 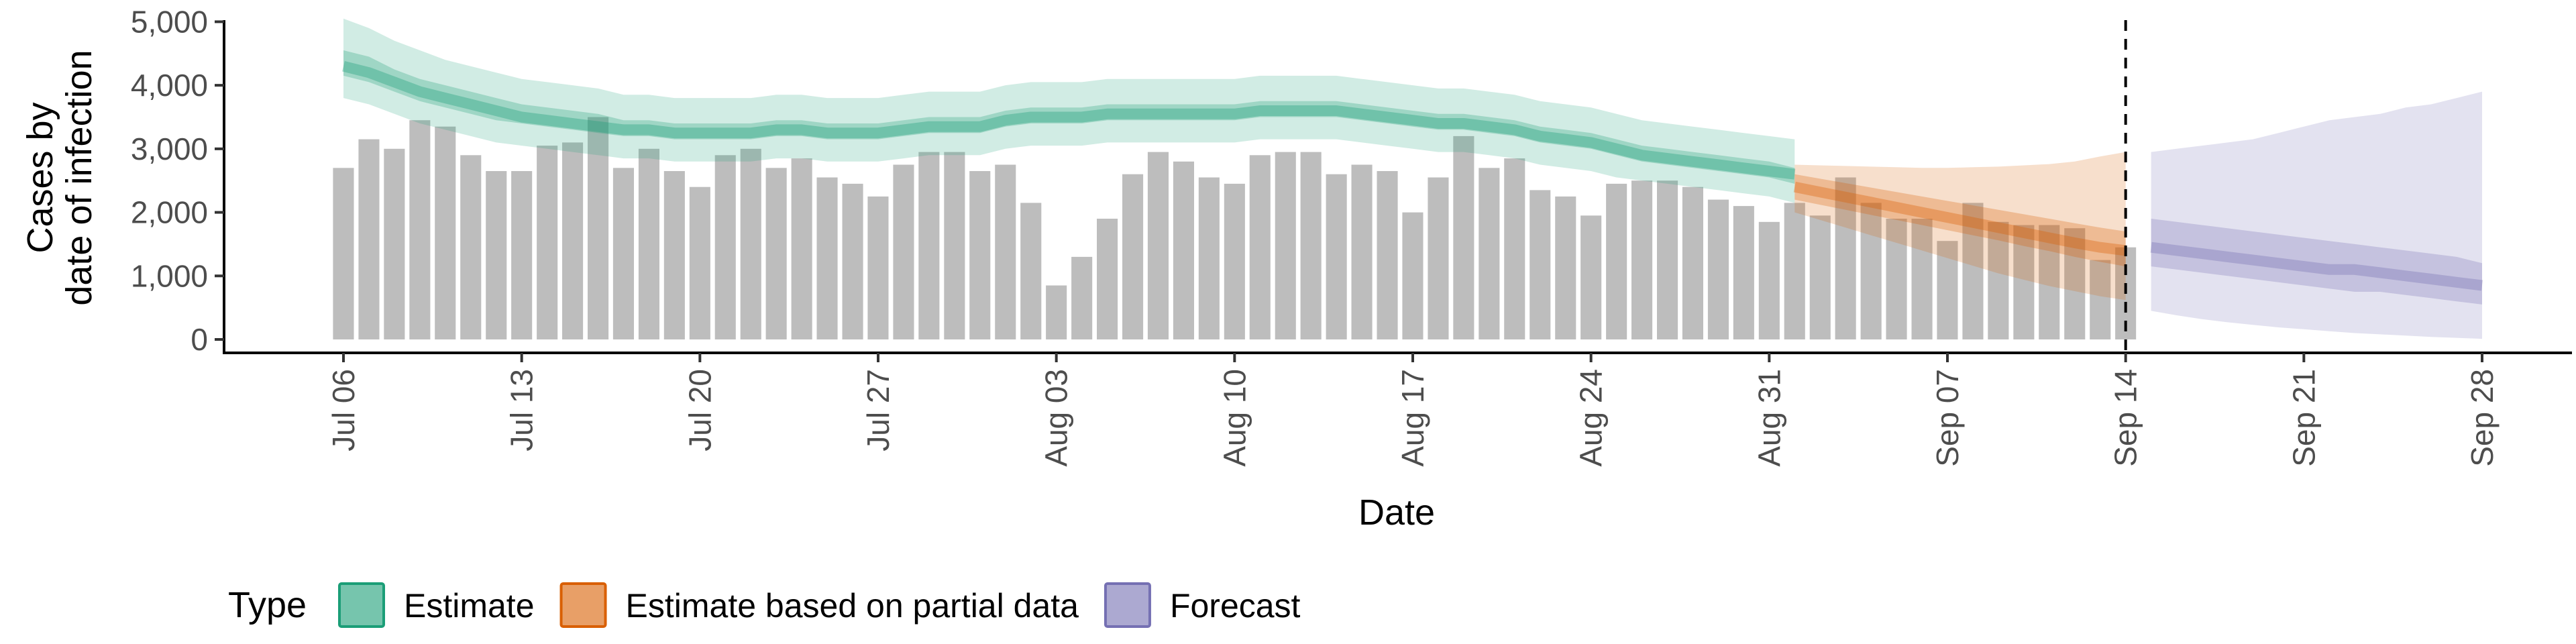 What do you see at coordinates (199, 339) in the screenshot?
I see `y-tick-label: 0` at bounding box center [199, 339].